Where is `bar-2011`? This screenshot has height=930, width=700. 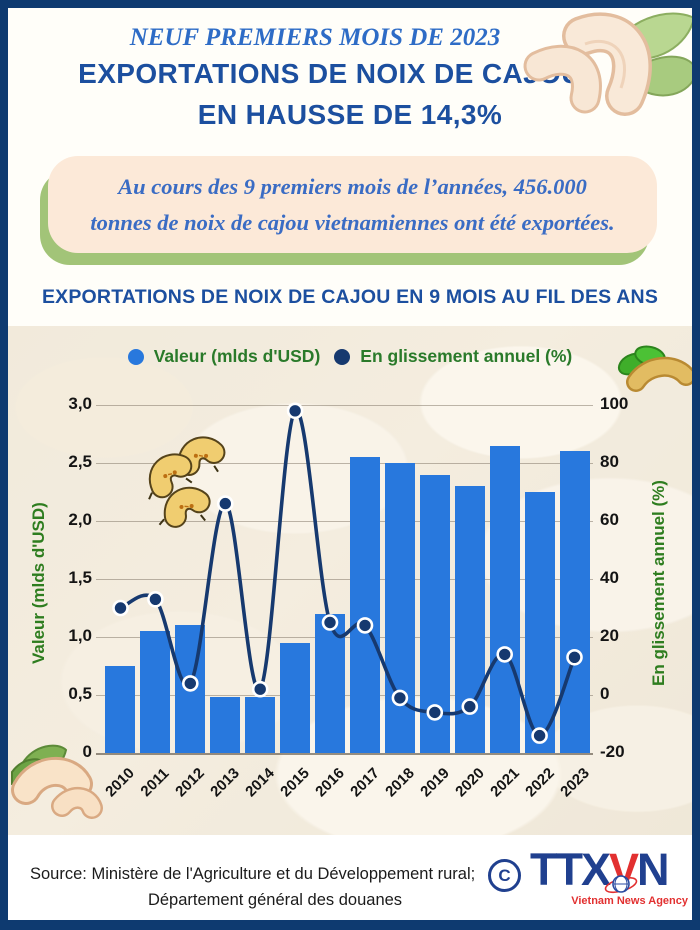 bar-2011 is located at coordinates (155, 692).